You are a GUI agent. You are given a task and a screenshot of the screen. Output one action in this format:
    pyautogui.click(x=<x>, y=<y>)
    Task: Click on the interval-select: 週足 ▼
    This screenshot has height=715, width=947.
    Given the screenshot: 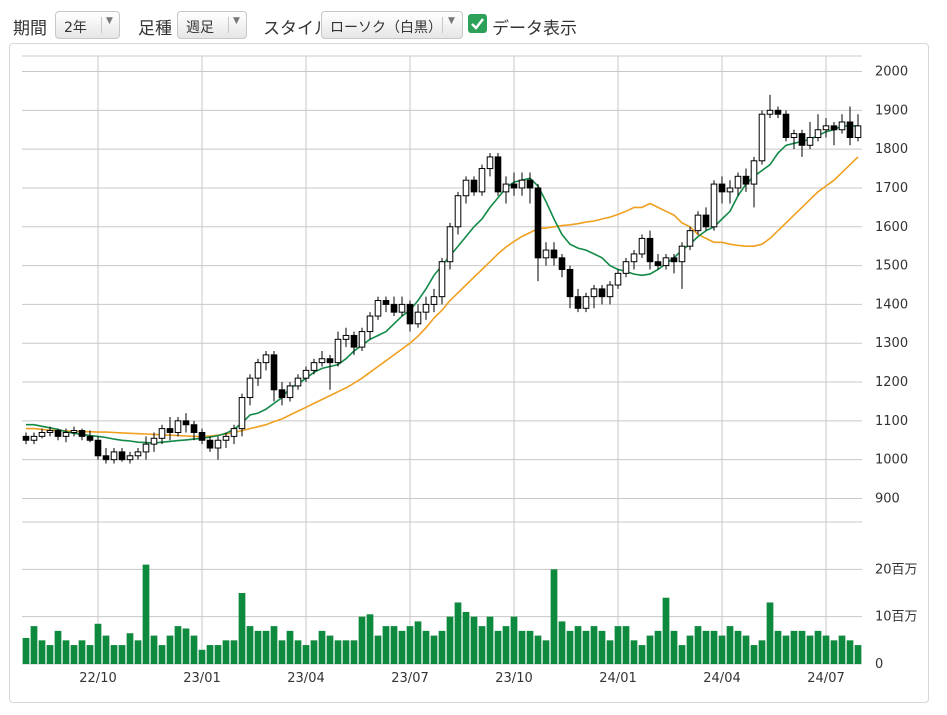 What is the action you would take?
    pyautogui.click(x=212, y=25)
    